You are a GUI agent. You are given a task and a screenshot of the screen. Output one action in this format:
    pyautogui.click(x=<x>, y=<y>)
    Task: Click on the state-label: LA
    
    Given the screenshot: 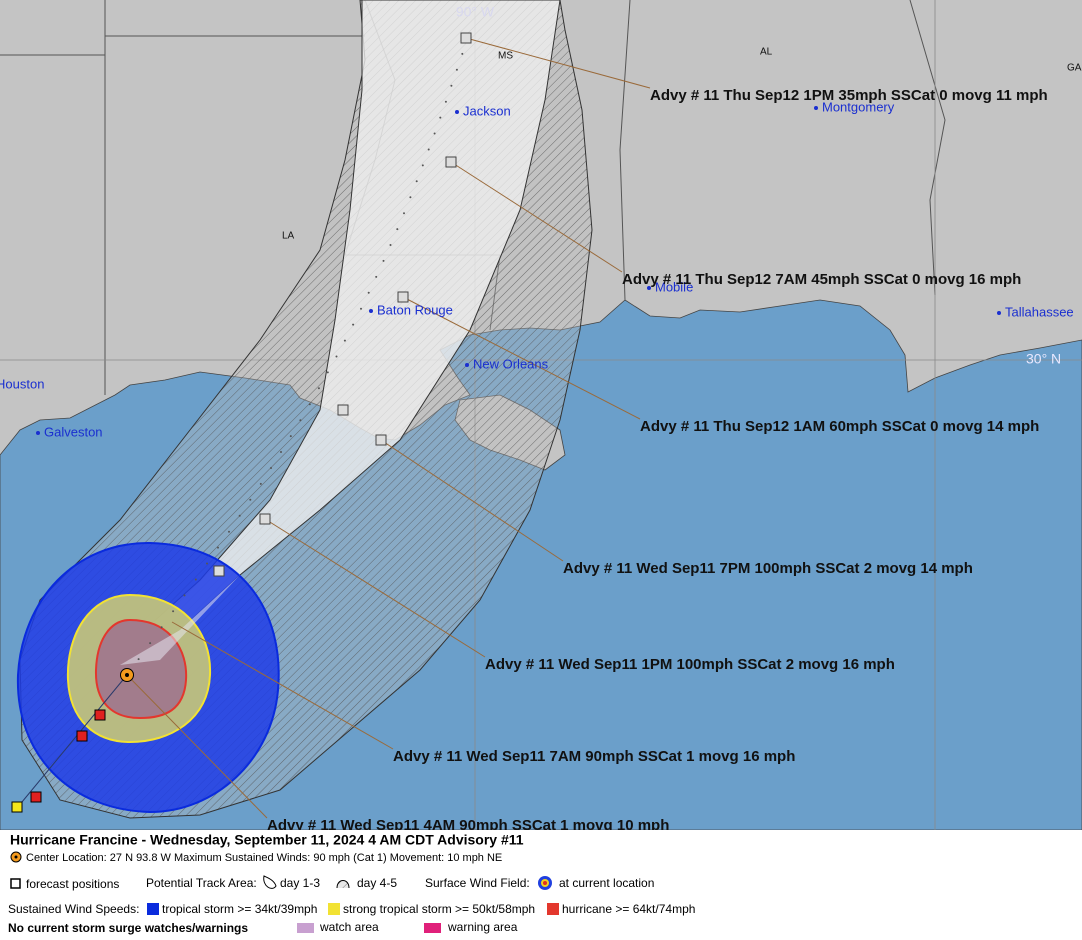 What is the action you would take?
    pyautogui.click(x=288, y=236)
    